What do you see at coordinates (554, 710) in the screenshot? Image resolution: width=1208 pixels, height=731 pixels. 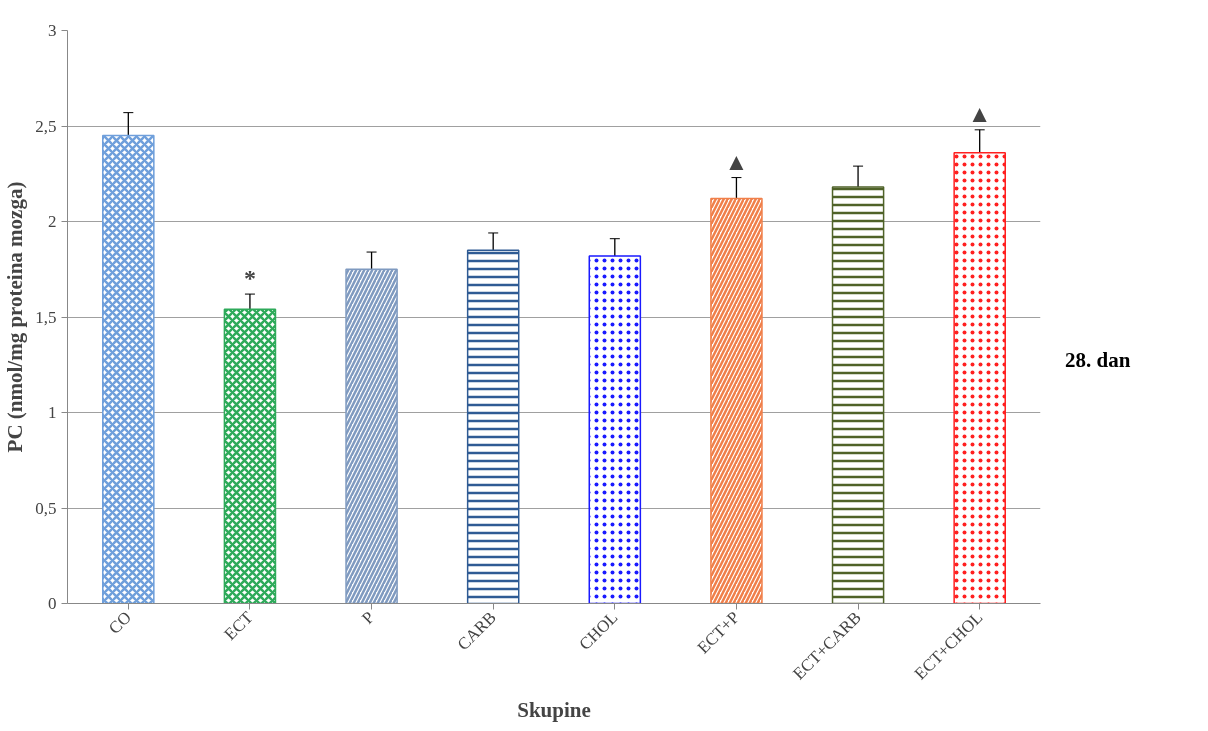 I see `x-axis-title: Skupine` at bounding box center [554, 710].